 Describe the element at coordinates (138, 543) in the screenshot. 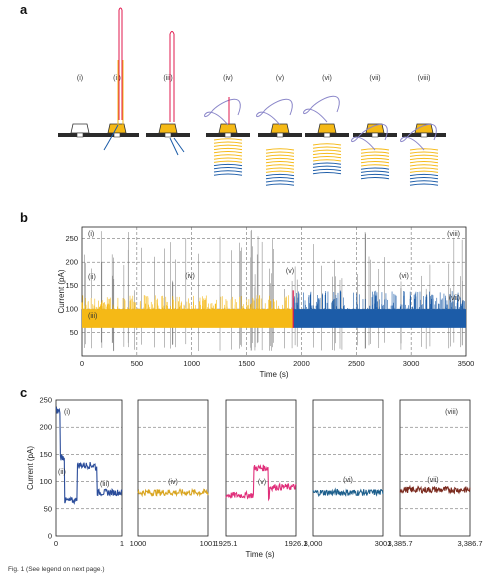

I see `panel-c-2-xtick-start: 1000` at that location.